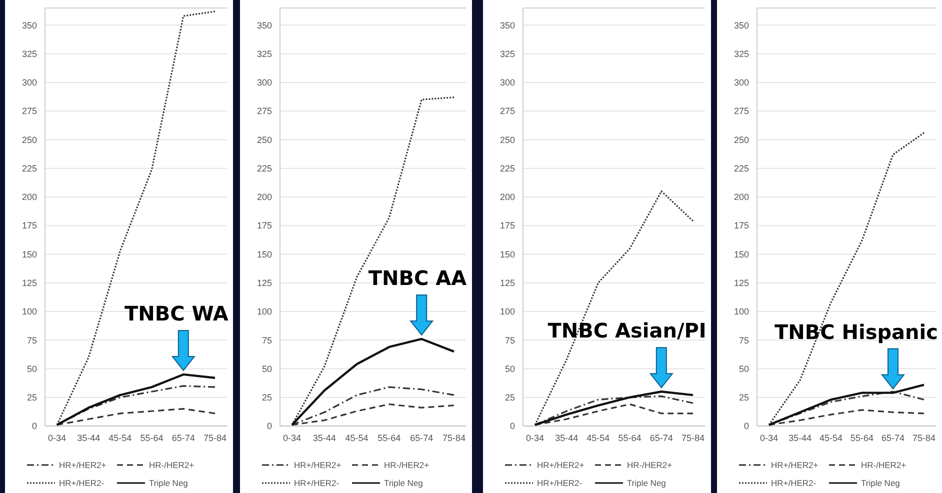  Describe the element at coordinates (627, 330) in the screenshot. I see `annotation: TNBC Asian/PI` at that location.